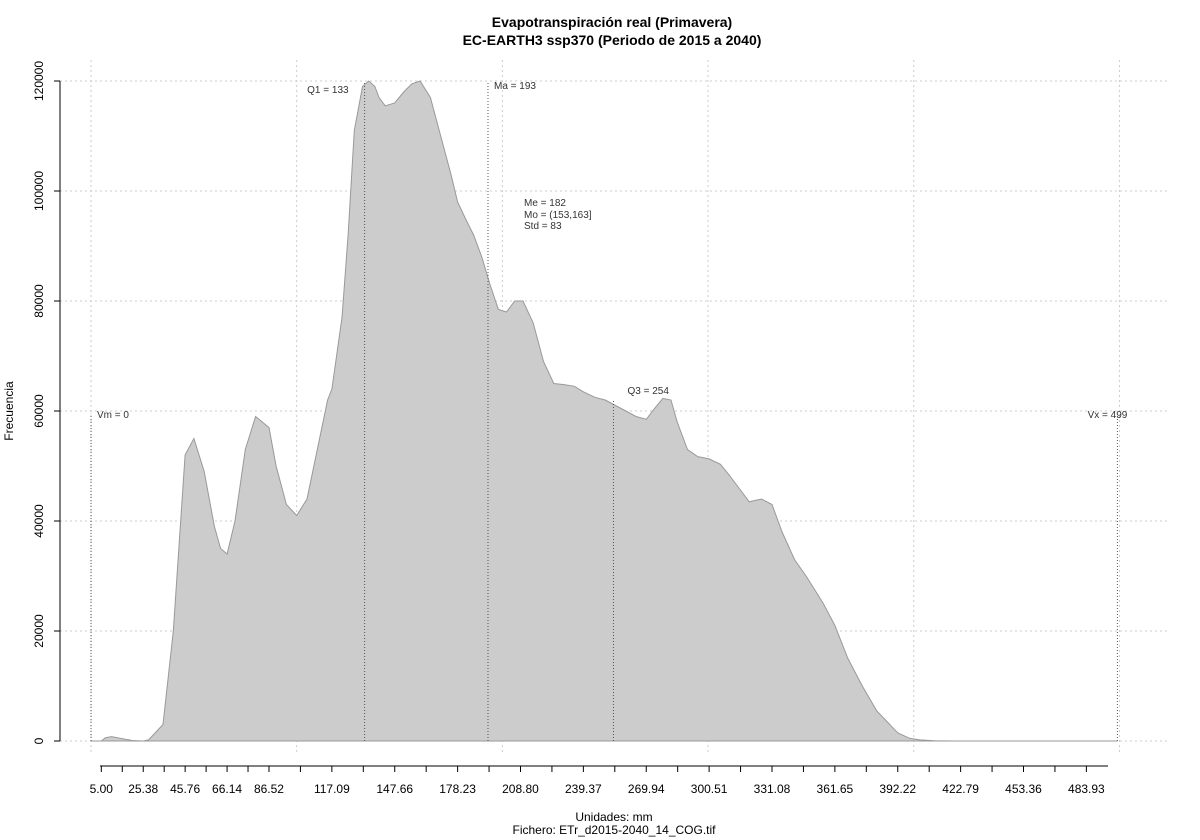 This screenshot has width=1200, height=840. Describe the element at coordinates (960, 789) in the screenshot. I see `x-tick-label-15: 422.79` at that location.